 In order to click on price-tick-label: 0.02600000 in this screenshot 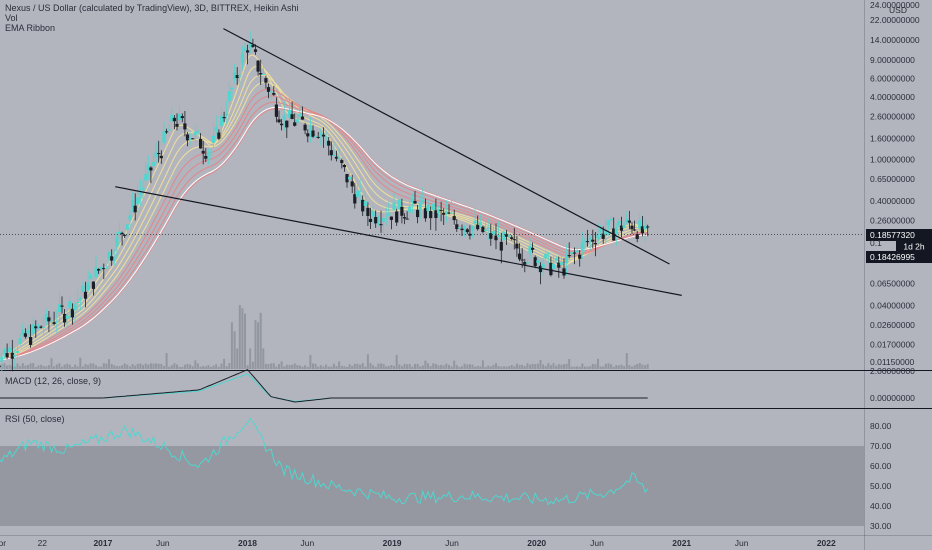, I will do `click(892, 325)`.